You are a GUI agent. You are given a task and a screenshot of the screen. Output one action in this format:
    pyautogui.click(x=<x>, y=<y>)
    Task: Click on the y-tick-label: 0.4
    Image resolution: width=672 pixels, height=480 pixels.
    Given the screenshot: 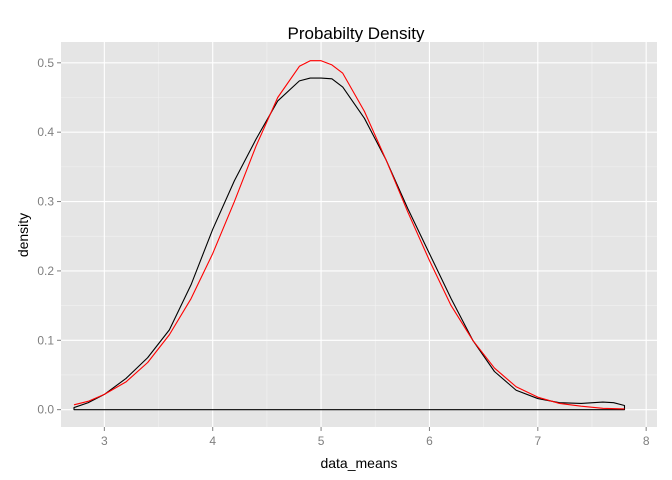 What is the action you would take?
    pyautogui.click(x=45, y=132)
    